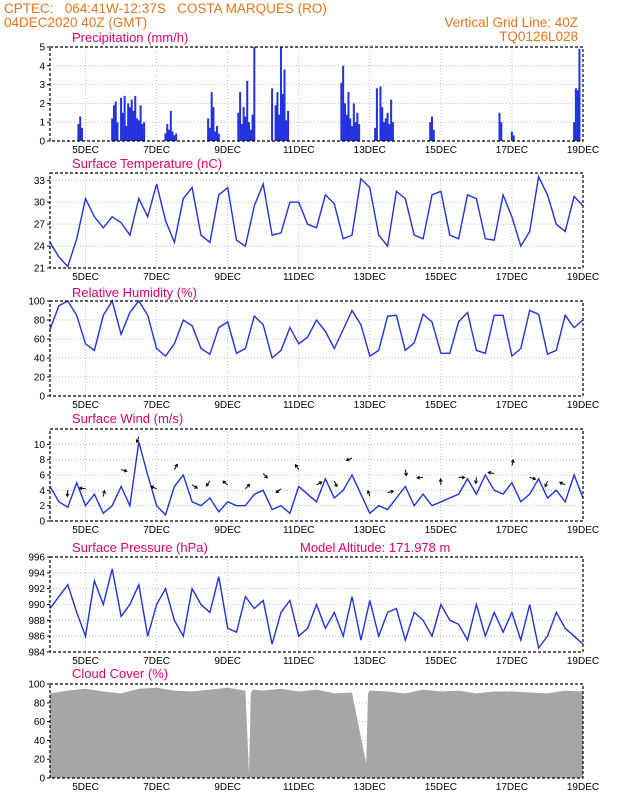 Image resolution: width=618 pixels, height=805 pixels. What do you see at coordinates (36, 621) in the screenshot?
I see `y-tick-label: 988` at bounding box center [36, 621].